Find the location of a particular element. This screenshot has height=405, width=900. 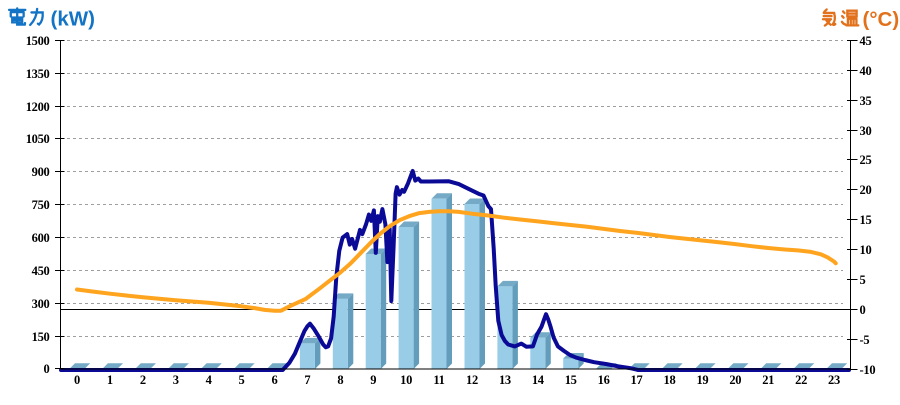

svg-text: 12 is located at coordinates (472, 380).